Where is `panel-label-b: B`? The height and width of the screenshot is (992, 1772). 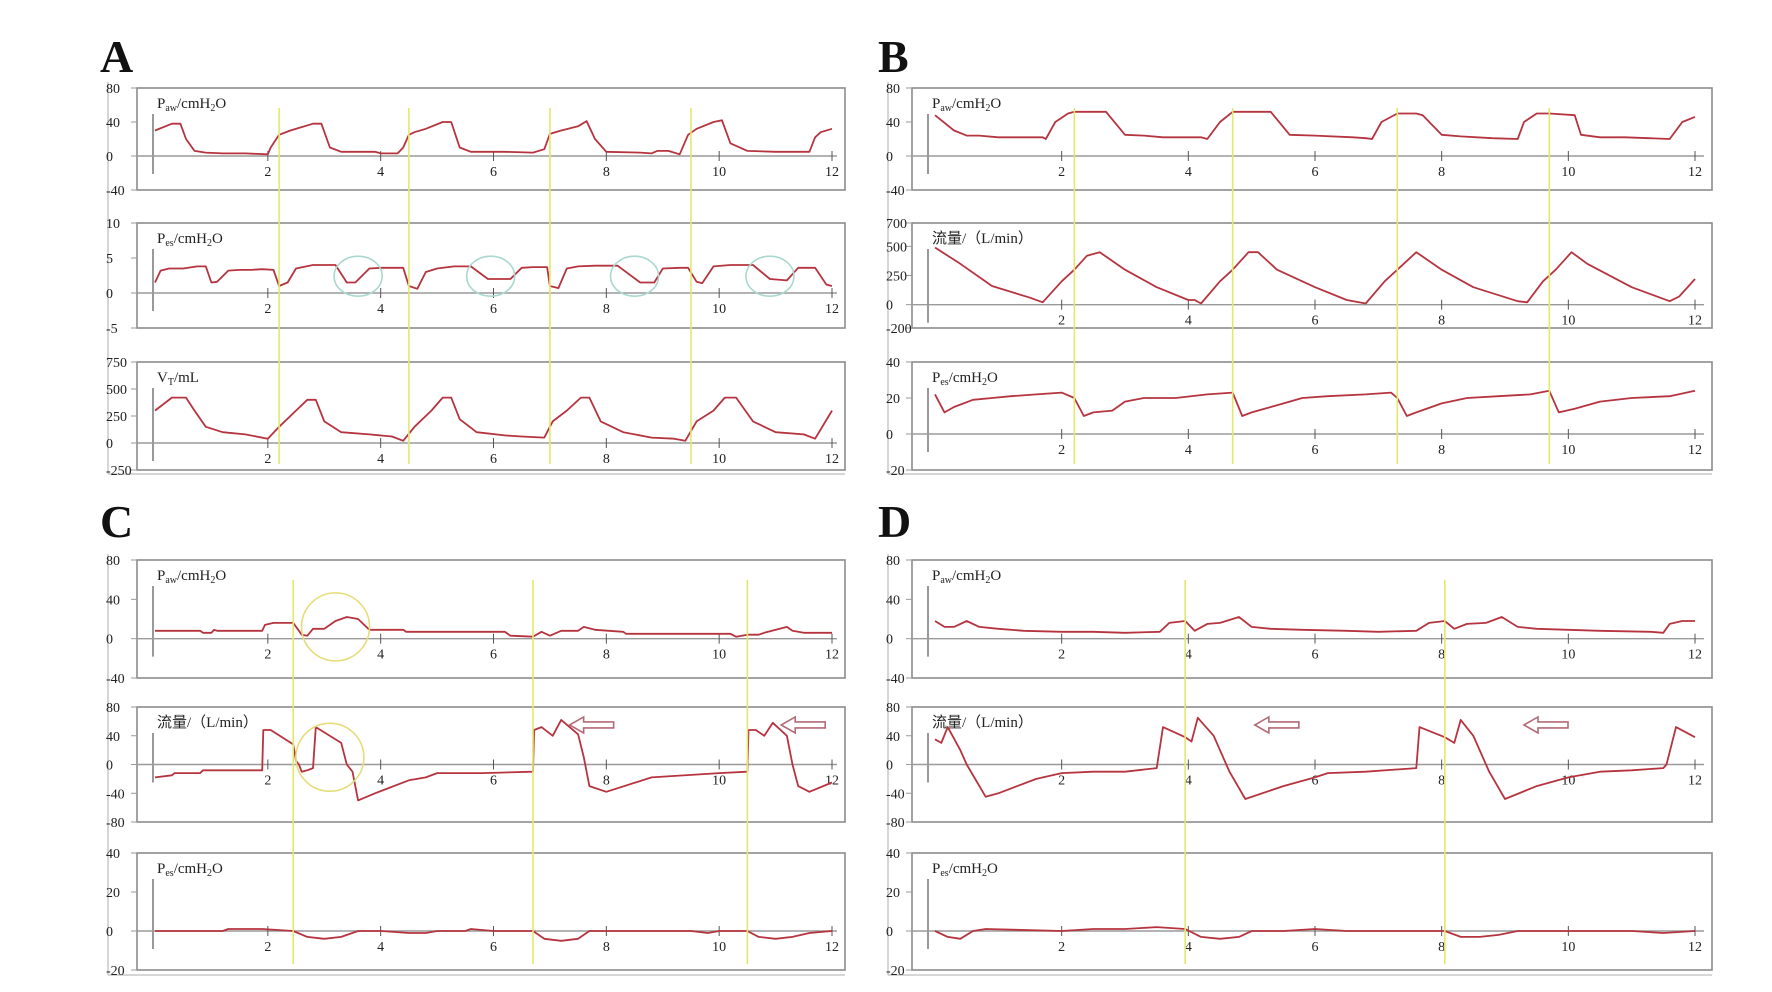 panel-label-b: B is located at coordinates (893, 56).